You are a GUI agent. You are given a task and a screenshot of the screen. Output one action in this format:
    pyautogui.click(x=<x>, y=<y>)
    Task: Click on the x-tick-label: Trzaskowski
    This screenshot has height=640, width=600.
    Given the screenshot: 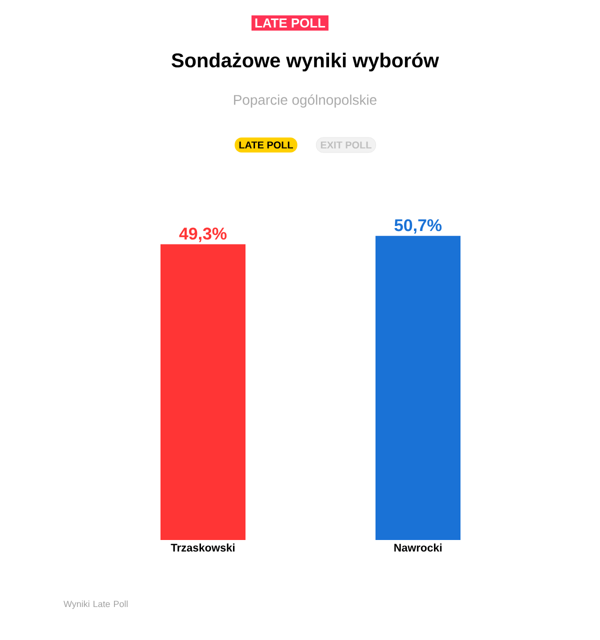 What is the action you would take?
    pyautogui.click(x=202, y=548)
    